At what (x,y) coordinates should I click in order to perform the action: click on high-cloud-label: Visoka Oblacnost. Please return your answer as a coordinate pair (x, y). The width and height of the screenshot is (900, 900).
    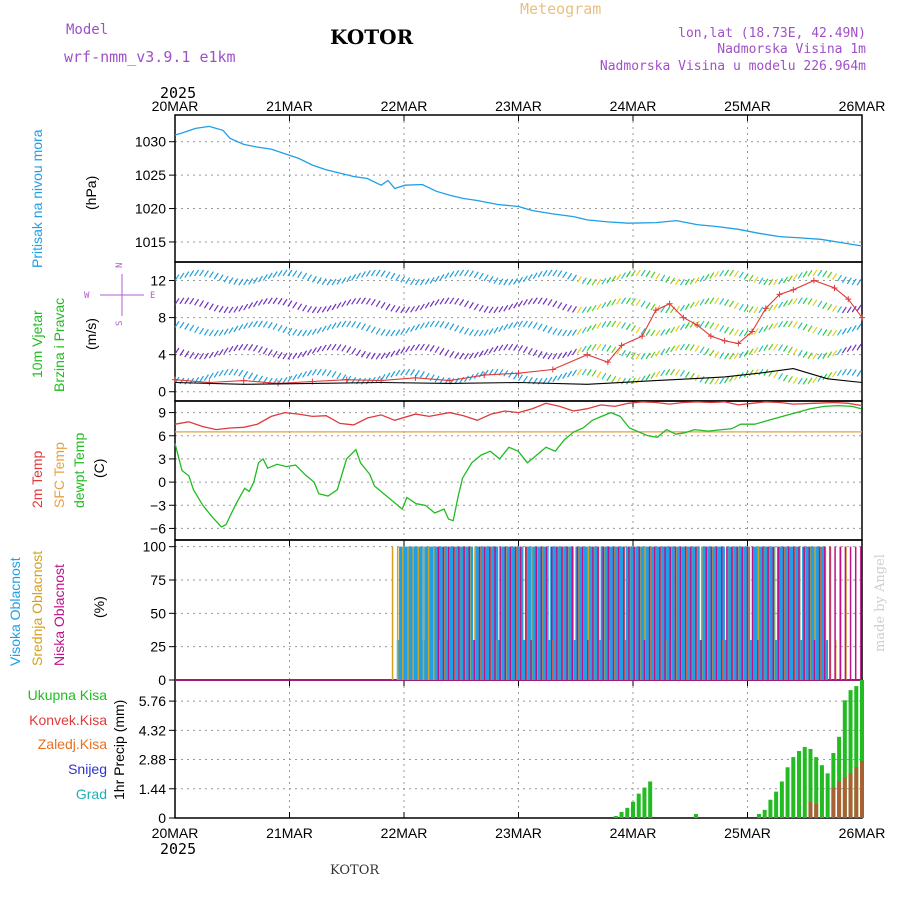
    Looking at the image, I should click on (15, 611).